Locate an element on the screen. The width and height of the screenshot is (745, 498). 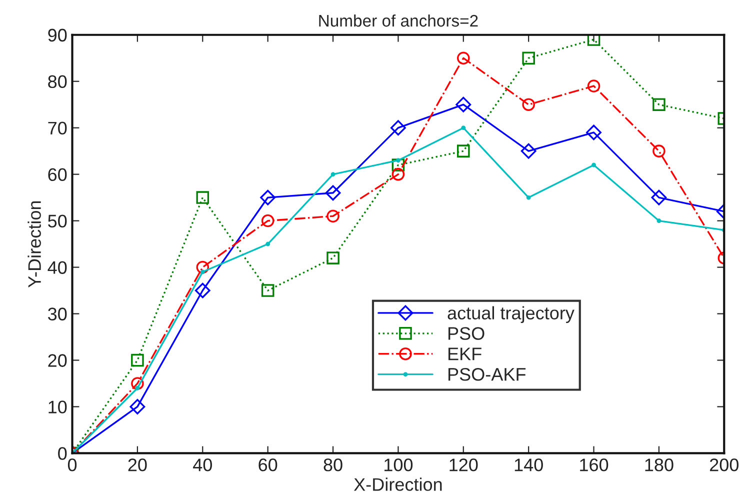
y-tick-label: 70 is located at coordinates (57, 128).